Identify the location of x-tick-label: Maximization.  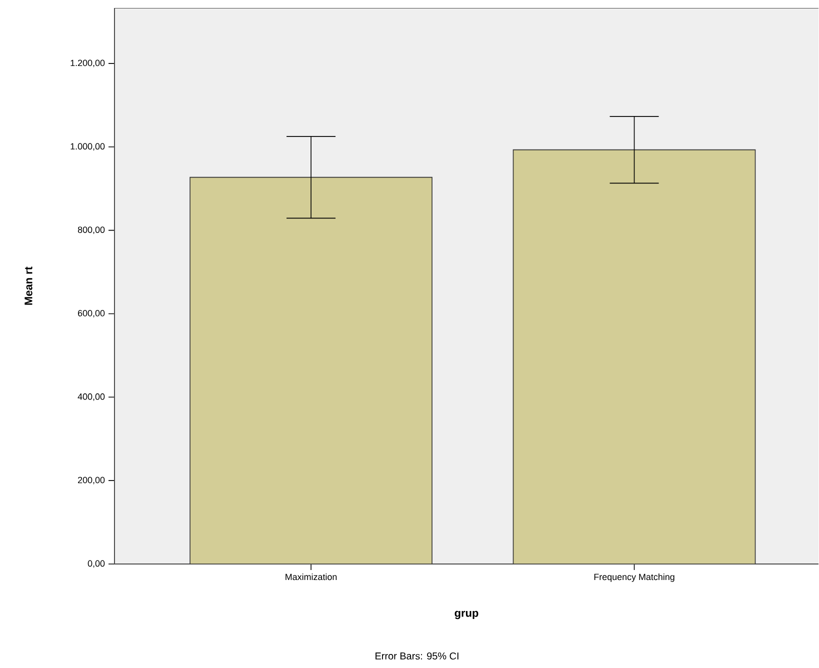
(311, 577).